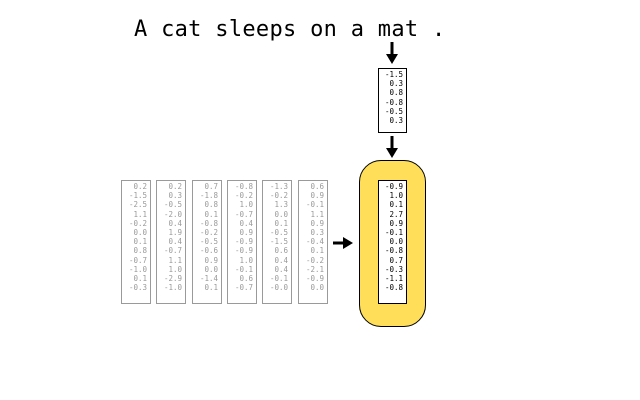 The image size is (640, 400). What do you see at coordinates (393, 233) in the screenshot?
I see `new-state-value: -0.1` at bounding box center [393, 233].